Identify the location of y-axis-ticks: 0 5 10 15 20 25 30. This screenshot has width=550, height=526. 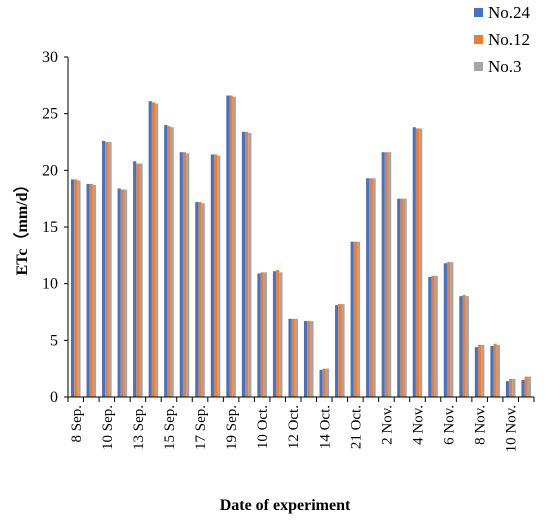
(55, 227).